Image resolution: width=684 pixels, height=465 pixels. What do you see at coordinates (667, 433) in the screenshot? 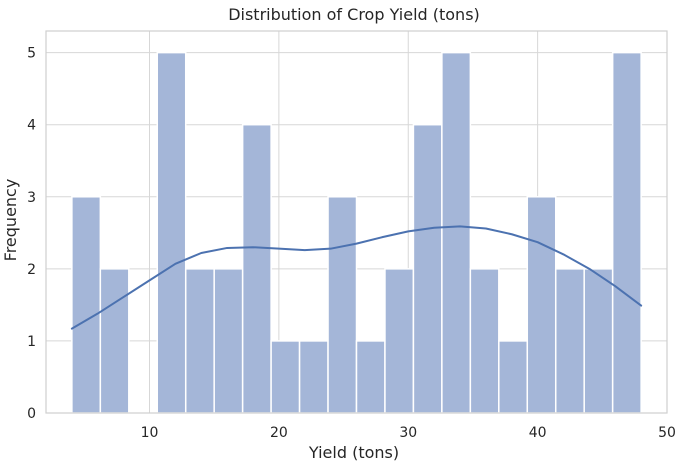
I see `x-tick-label: 50` at bounding box center [667, 433].